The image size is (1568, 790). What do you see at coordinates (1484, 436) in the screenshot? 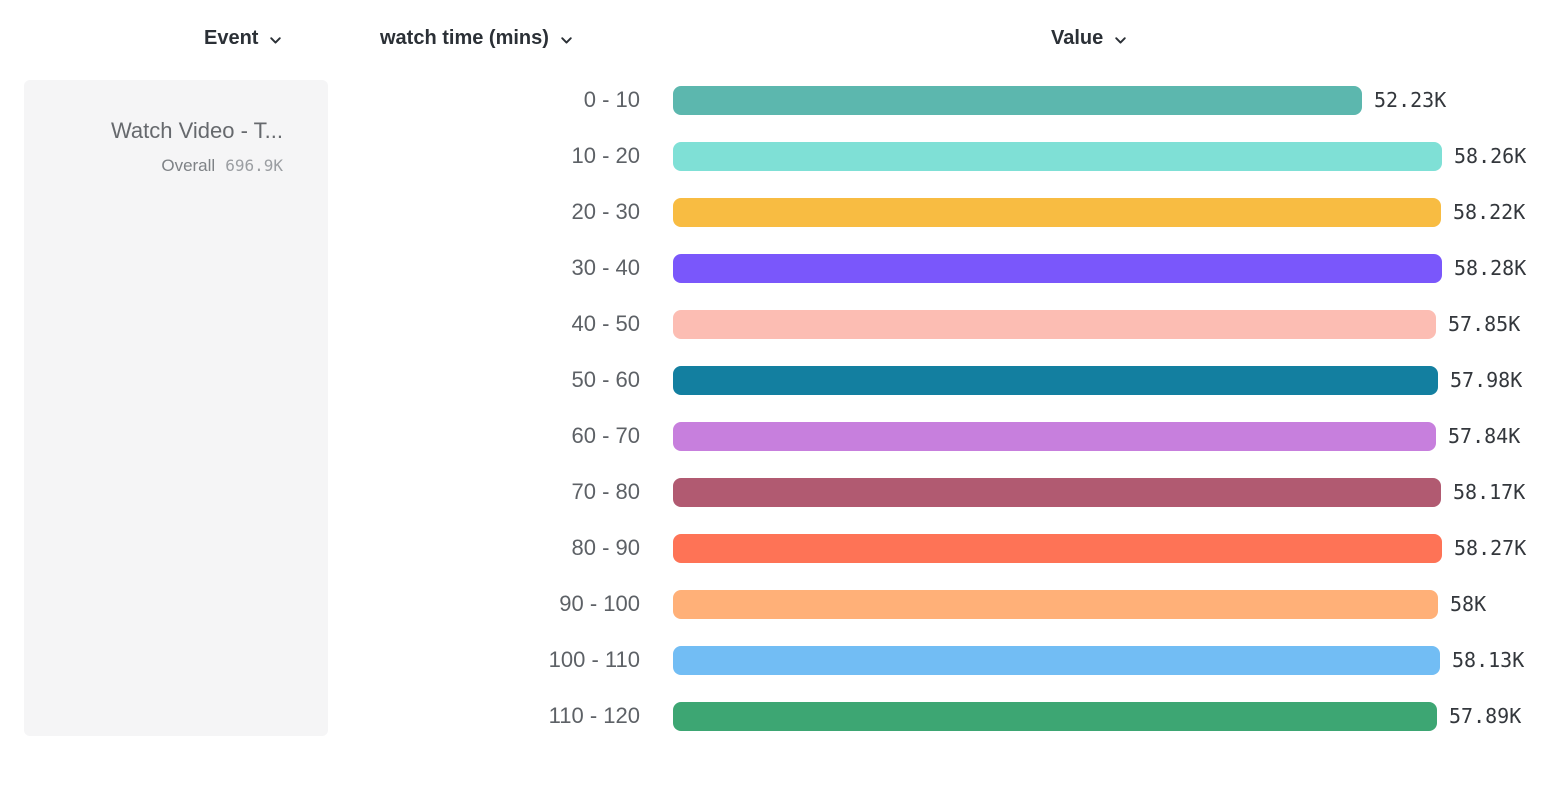
I see `value-label: 57.84K` at bounding box center [1484, 436].